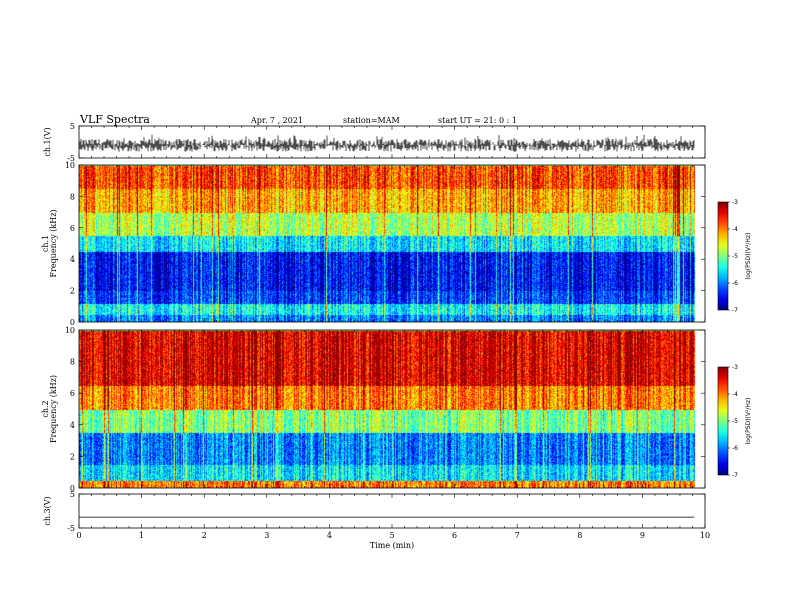 This screenshot has height=612, width=792. What do you see at coordinates (114, 119) in the screenshot?
I see `figure-title: VLF Spectra` at bounding box center [114, 119].